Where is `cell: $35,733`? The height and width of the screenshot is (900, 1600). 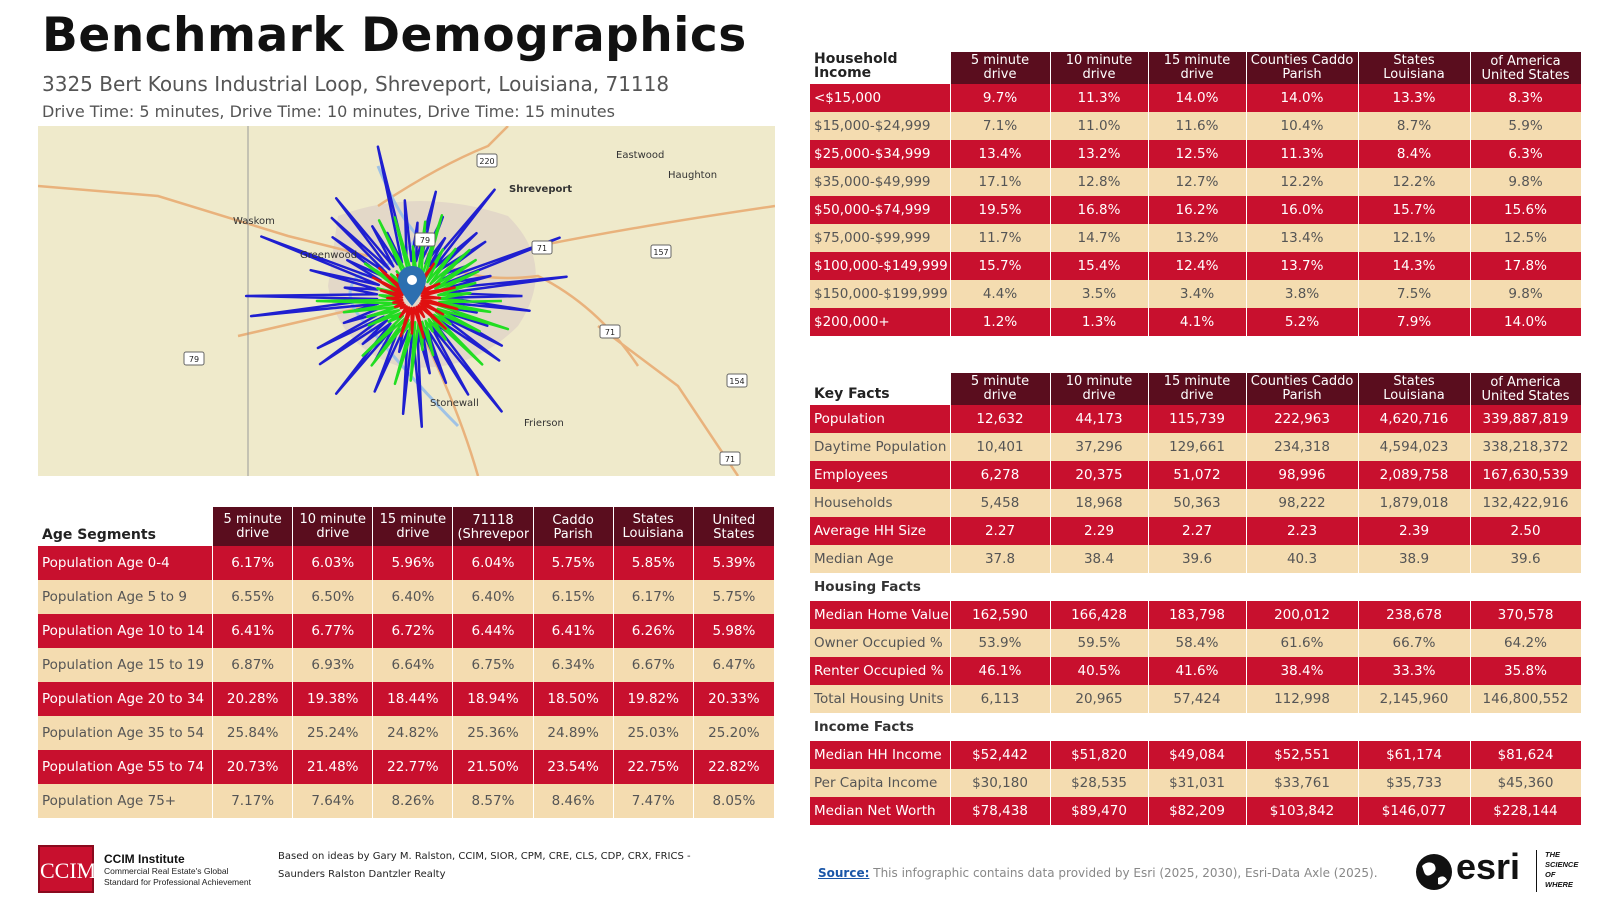
cell: $35,733 is located at coordinates (1414, 783).